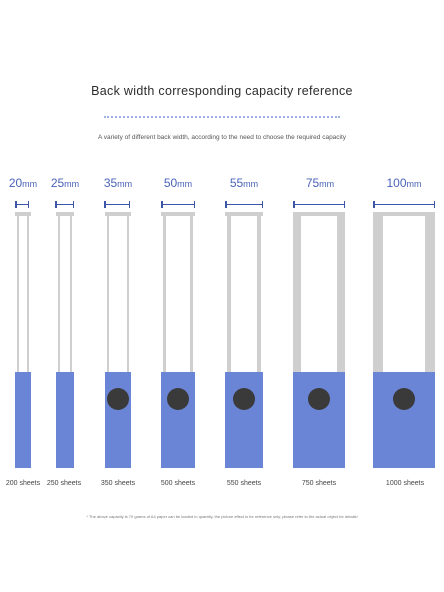 This screenshot has height=592, width=444. I want to click on width-label: 25mm, so click(65, 183).